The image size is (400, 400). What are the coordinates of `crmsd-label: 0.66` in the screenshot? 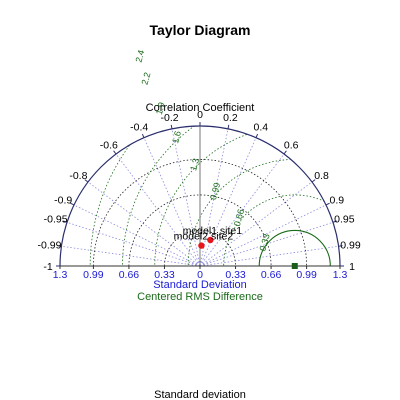 It's located at (239, 218).